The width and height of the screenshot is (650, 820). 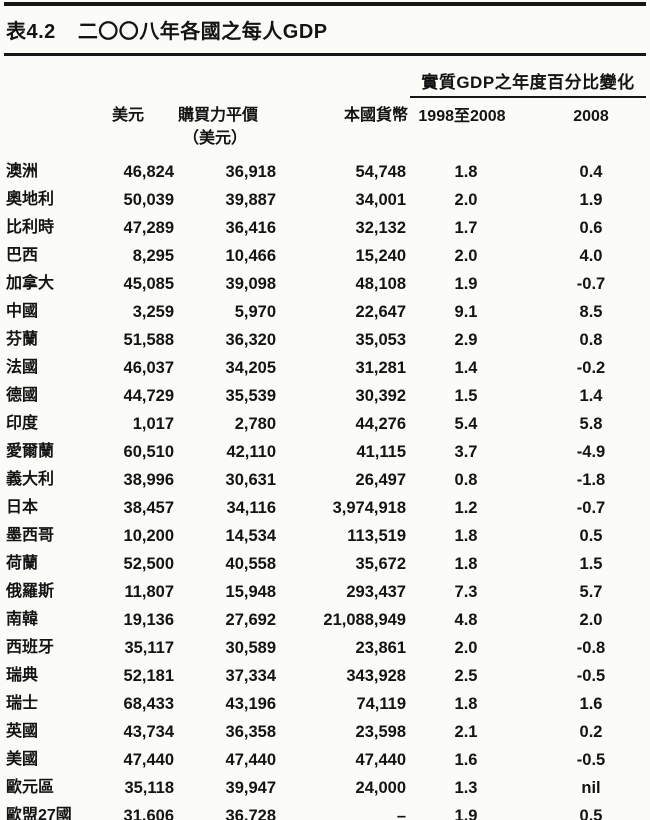 I want to click on country-cell: 義大利, so click(x=30, y=479).